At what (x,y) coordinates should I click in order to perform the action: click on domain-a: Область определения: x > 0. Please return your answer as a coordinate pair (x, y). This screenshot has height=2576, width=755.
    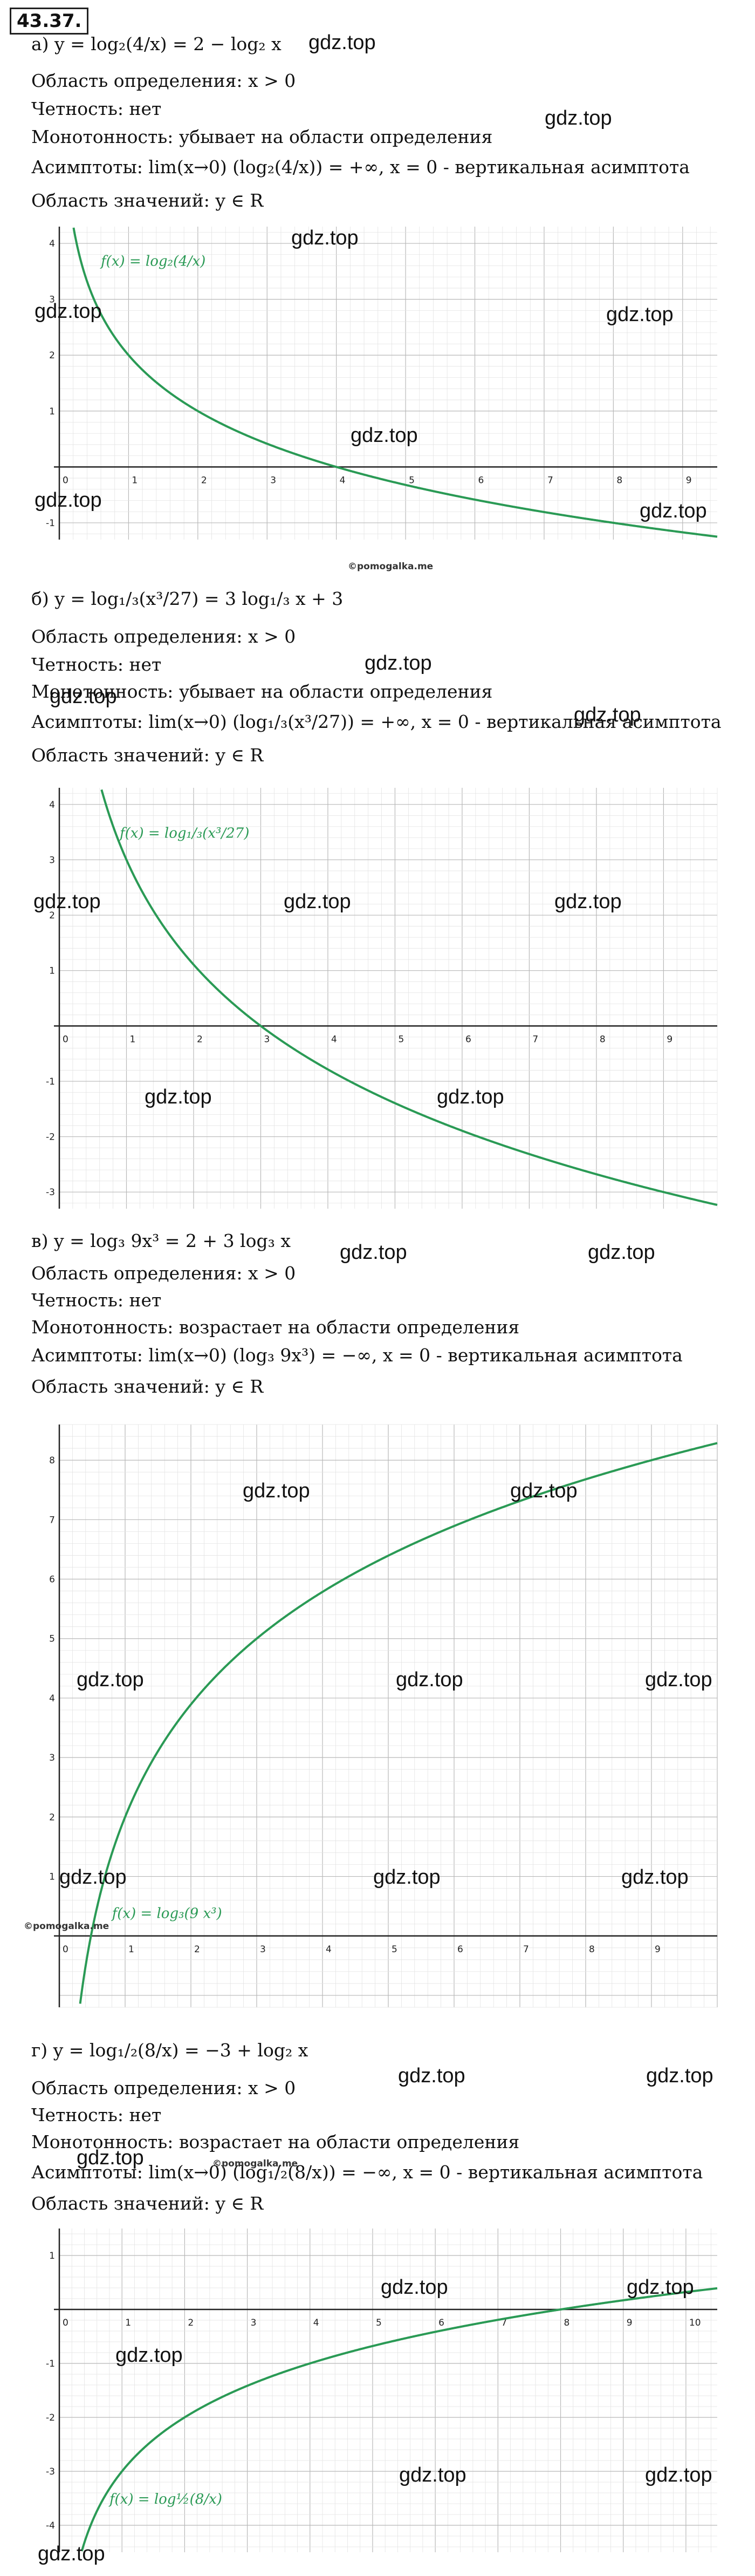
    Looking at the image, I should click on (163, 80).